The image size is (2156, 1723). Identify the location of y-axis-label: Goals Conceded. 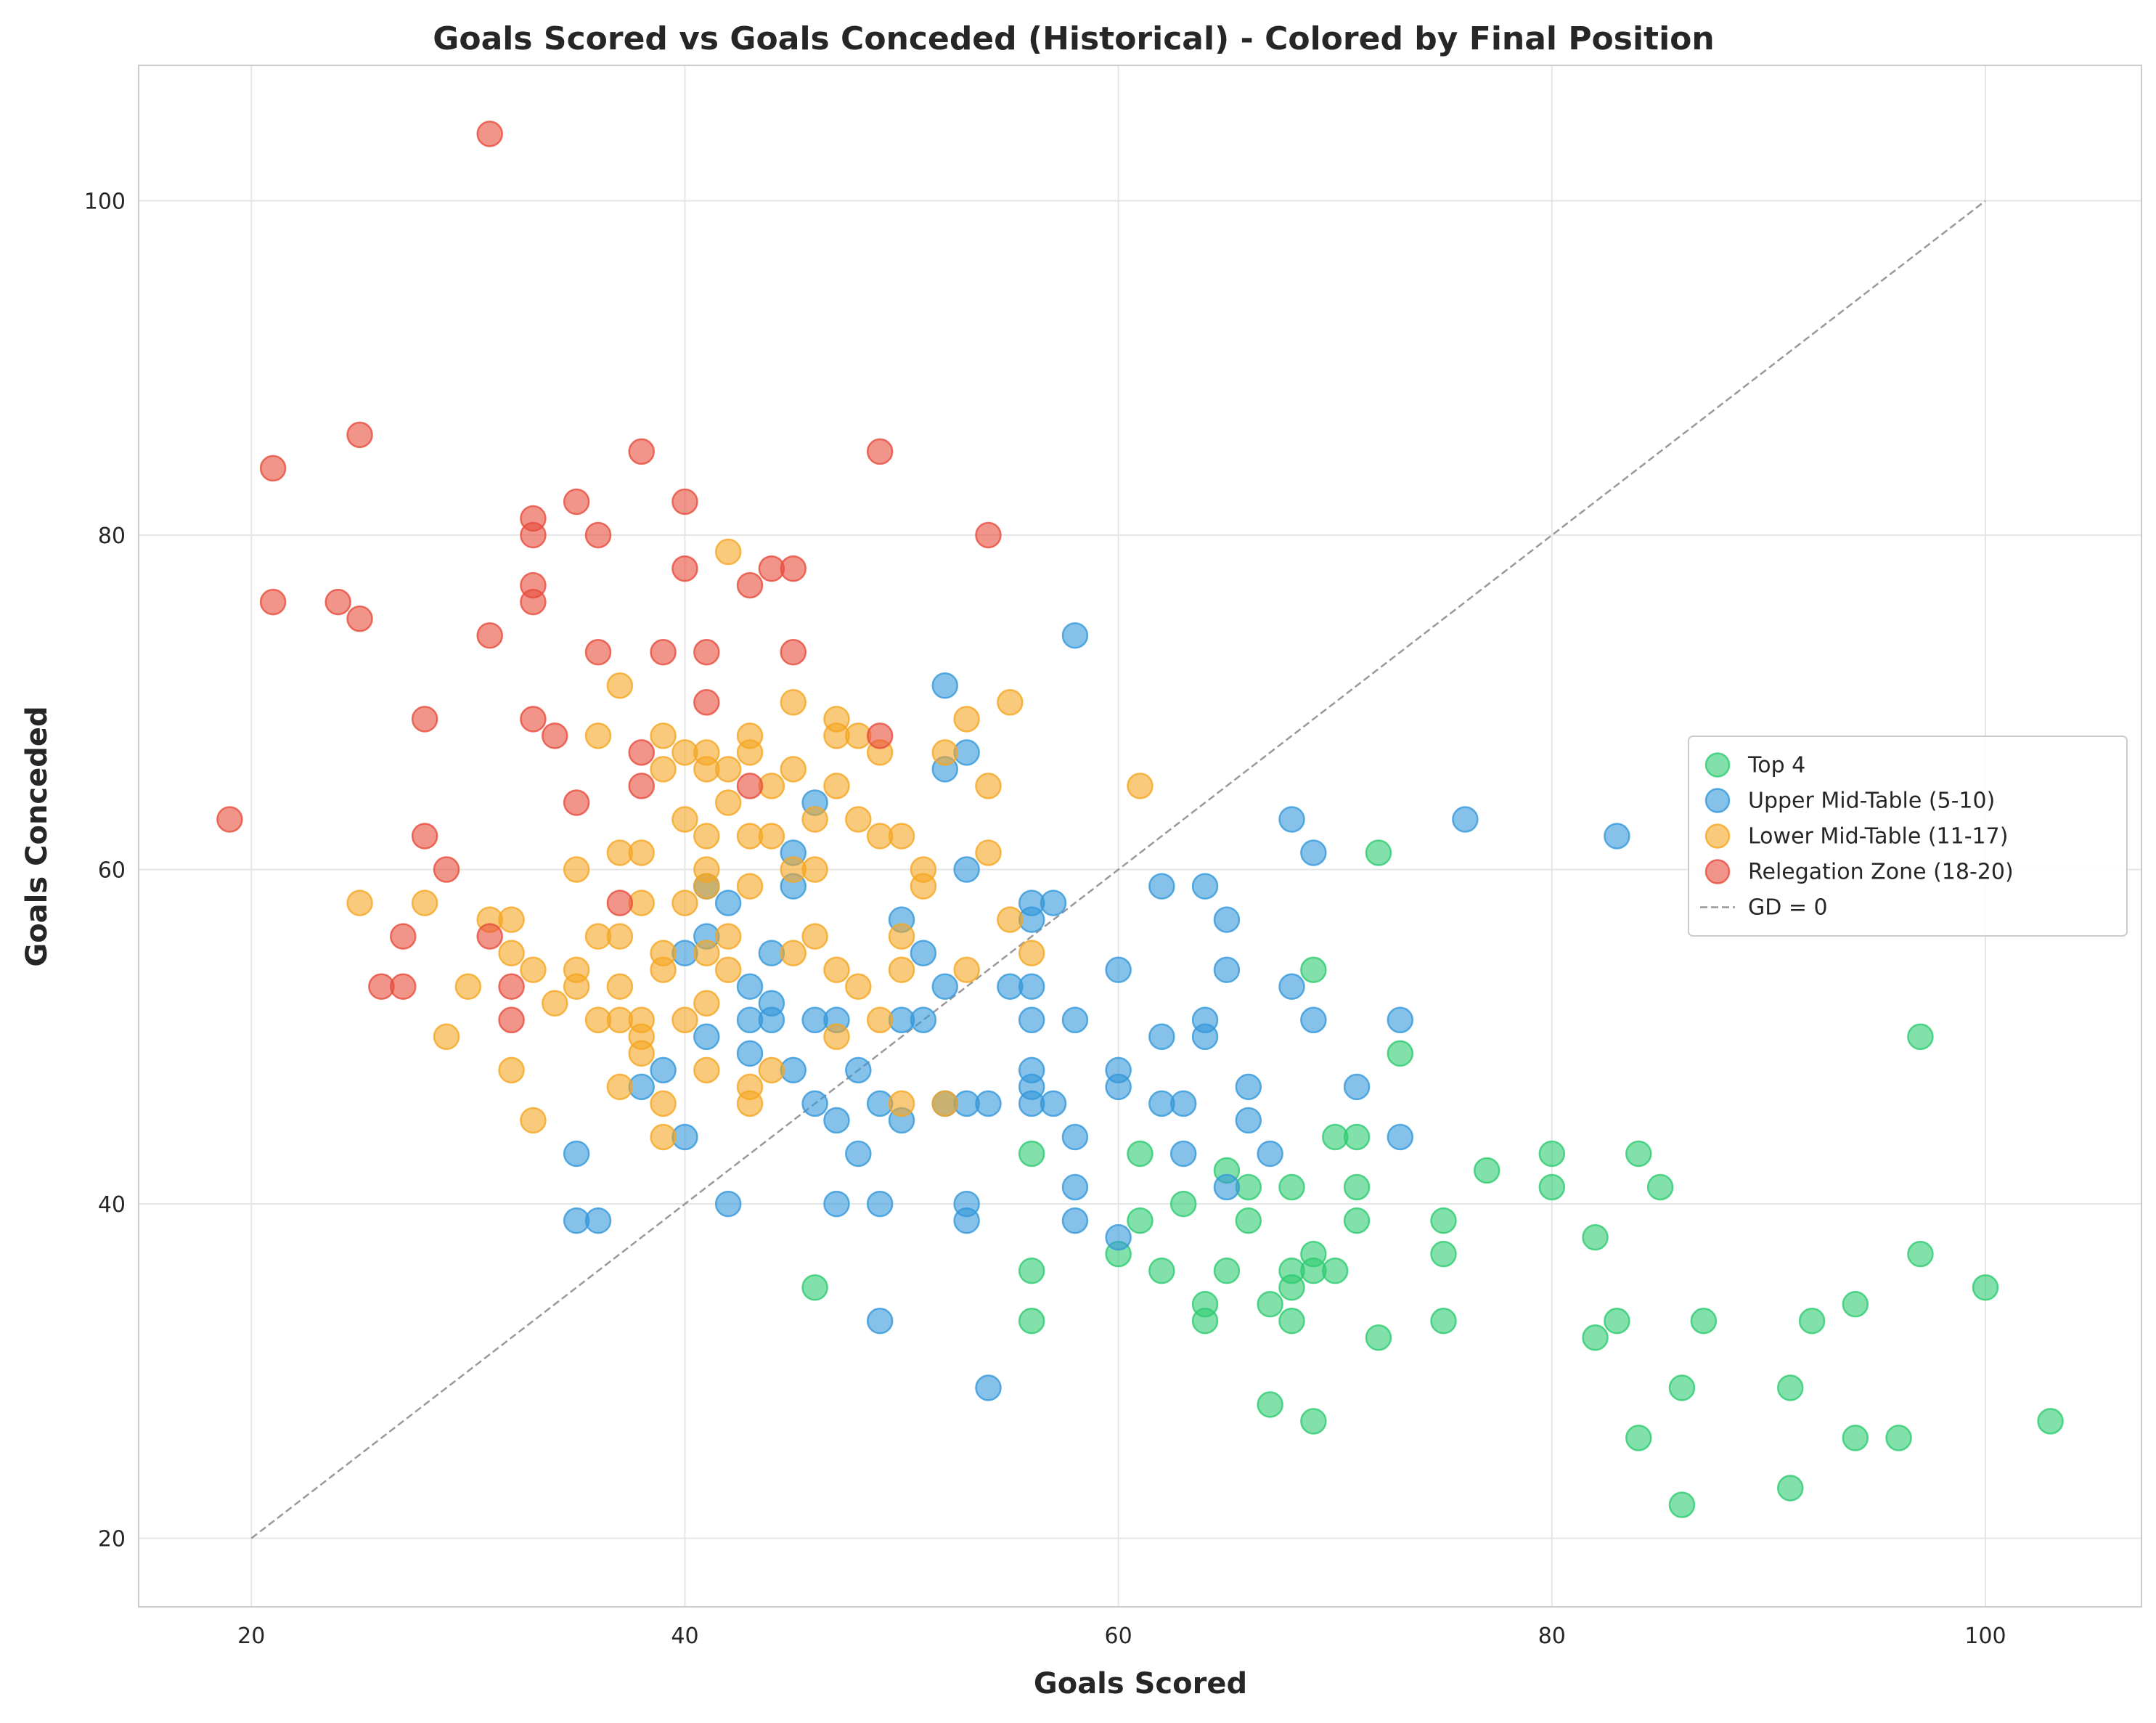
(37, 836).